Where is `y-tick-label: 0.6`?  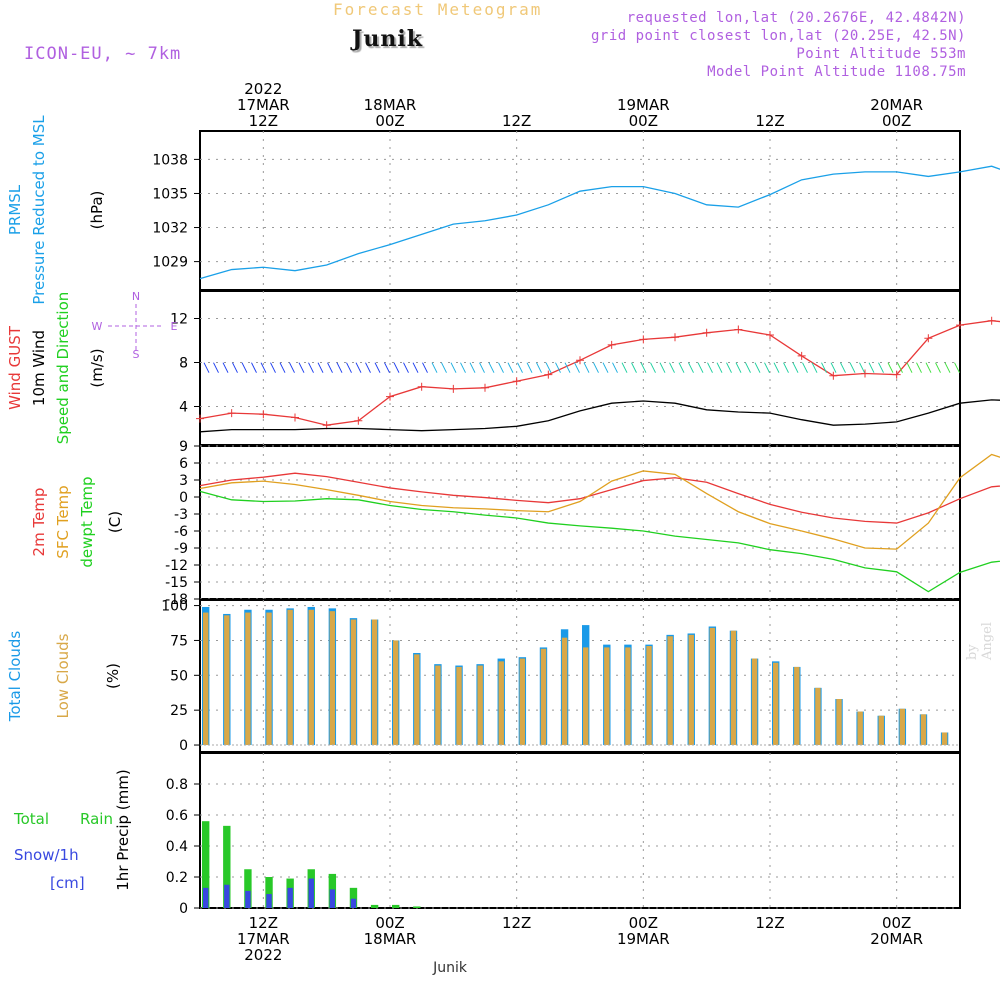
y-tick-label: 0.6 is located at coordinates (177, 816).